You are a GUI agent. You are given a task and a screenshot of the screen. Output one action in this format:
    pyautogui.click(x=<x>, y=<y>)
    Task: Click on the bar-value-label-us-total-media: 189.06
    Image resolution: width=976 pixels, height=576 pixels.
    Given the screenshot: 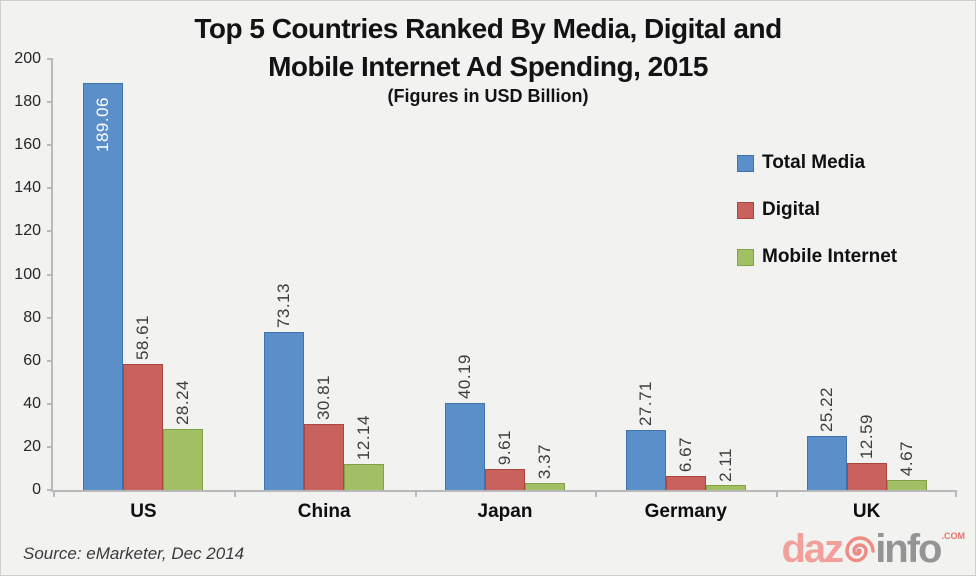 What is the action you would take?
    pyautogui.click(x=103, y=124)
    